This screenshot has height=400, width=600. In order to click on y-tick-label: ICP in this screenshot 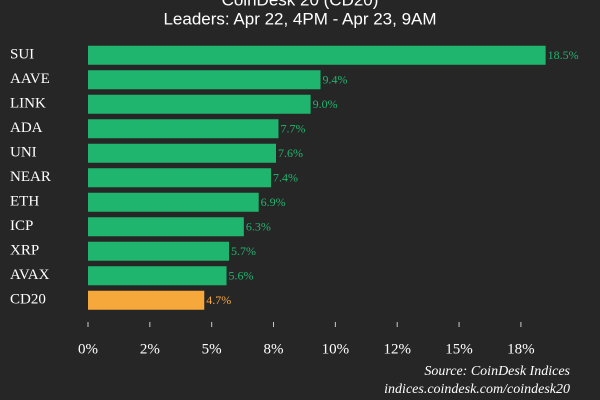, I will do `click(21, 226)`.